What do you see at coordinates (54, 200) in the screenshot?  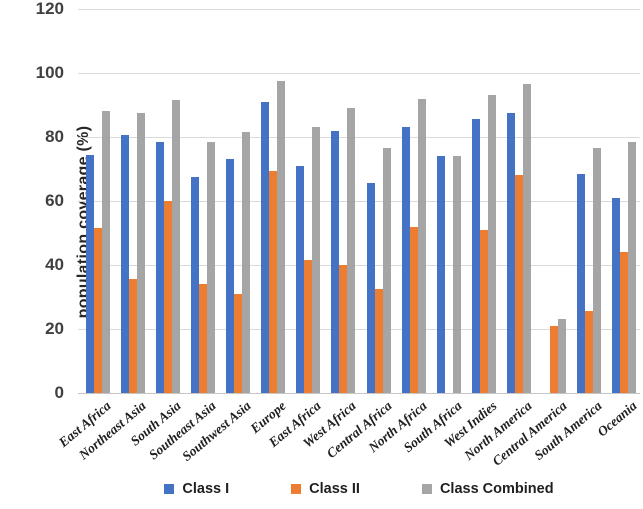 I see `y-tick-label: 60` at bounding box center [54, 200].